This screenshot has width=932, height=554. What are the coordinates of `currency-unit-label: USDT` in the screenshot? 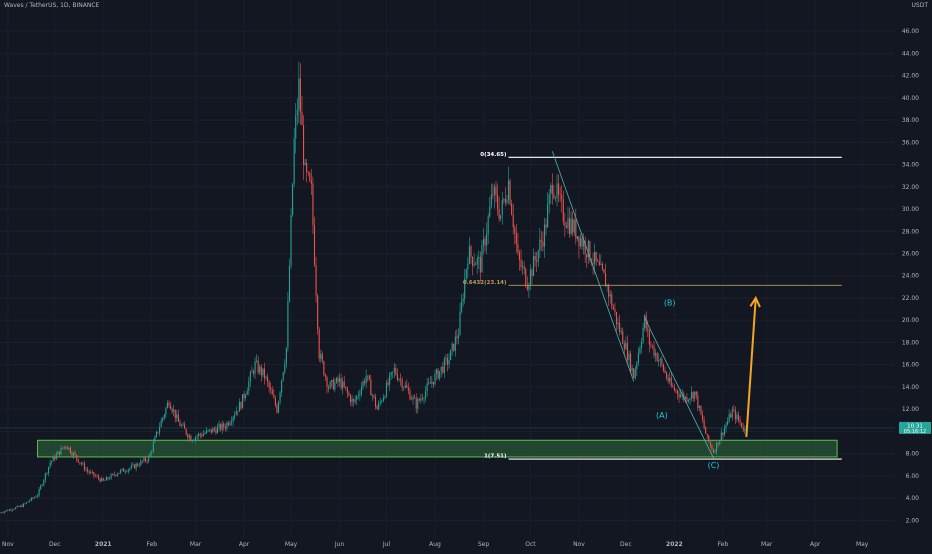 It's located at (920, 5).